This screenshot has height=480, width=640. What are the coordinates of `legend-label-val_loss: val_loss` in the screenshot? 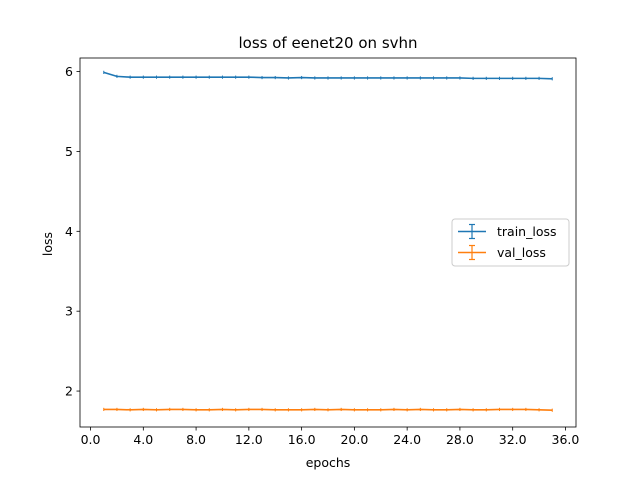 It's located at (521, 252).